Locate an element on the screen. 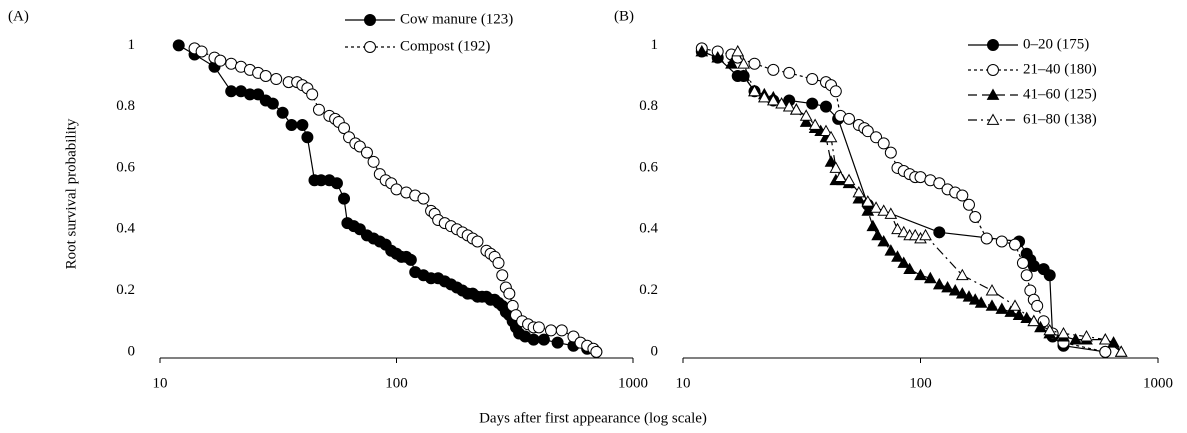 The height and width of the screenshot is (433, 1187). y-tick-label: 0 is located at coordinates (132, 351).